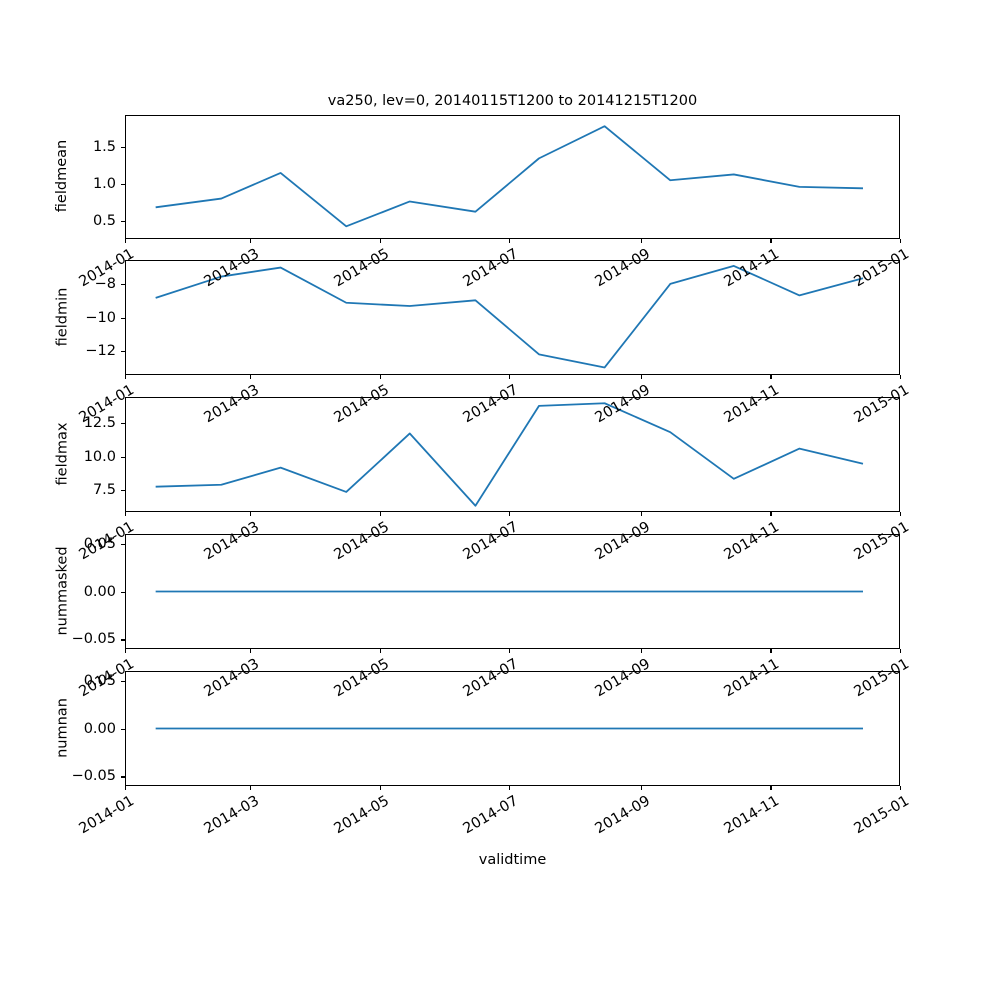  Describe the element at coordinates (99, 423) in the screenshot. I see `y-tick-label: 12.5` at that location.